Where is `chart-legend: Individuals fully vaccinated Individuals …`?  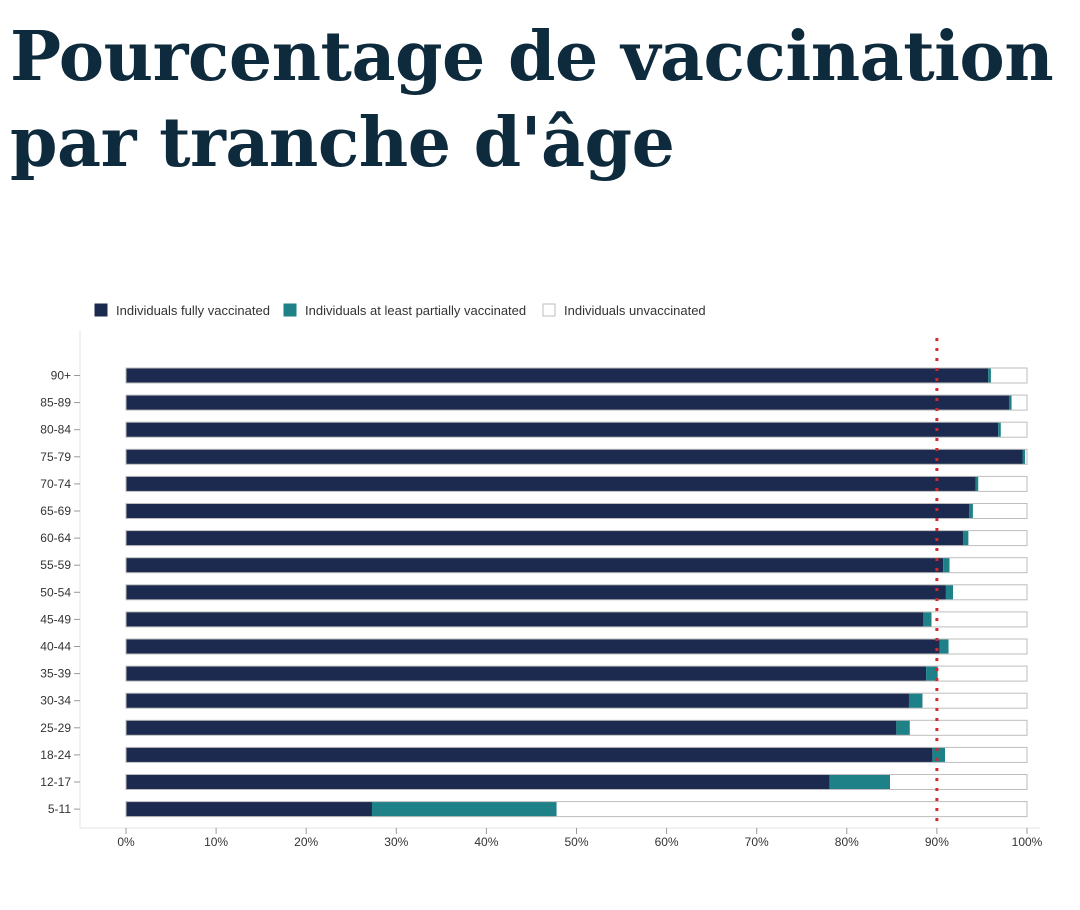 chart-legend: Individuals fully vaccinated Individuals … is located at coordinates (400, 310).